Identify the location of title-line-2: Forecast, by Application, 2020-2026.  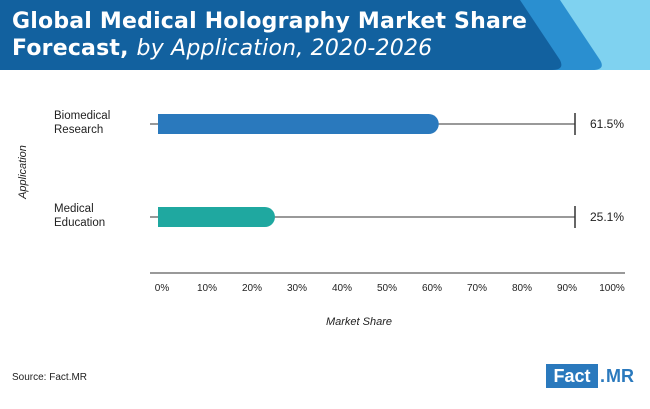
(269, 48).